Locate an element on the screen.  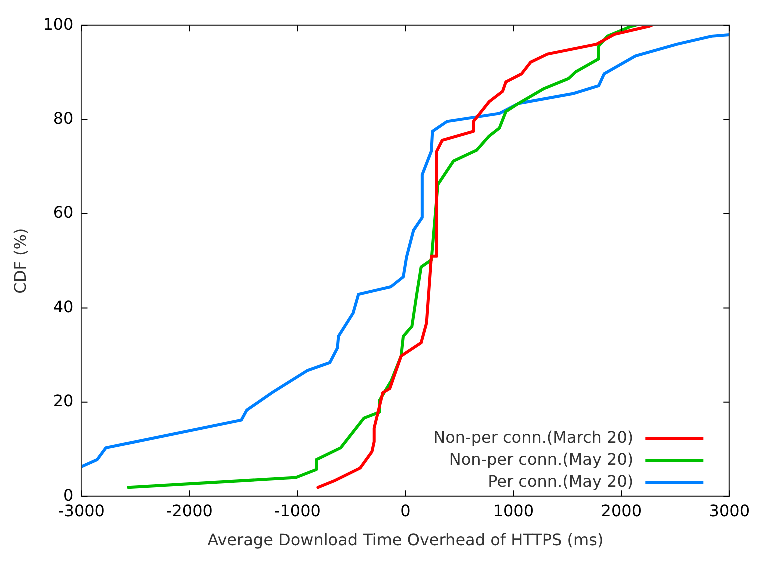
x-tick-label: -1000 is located at coordinates (297, 510).